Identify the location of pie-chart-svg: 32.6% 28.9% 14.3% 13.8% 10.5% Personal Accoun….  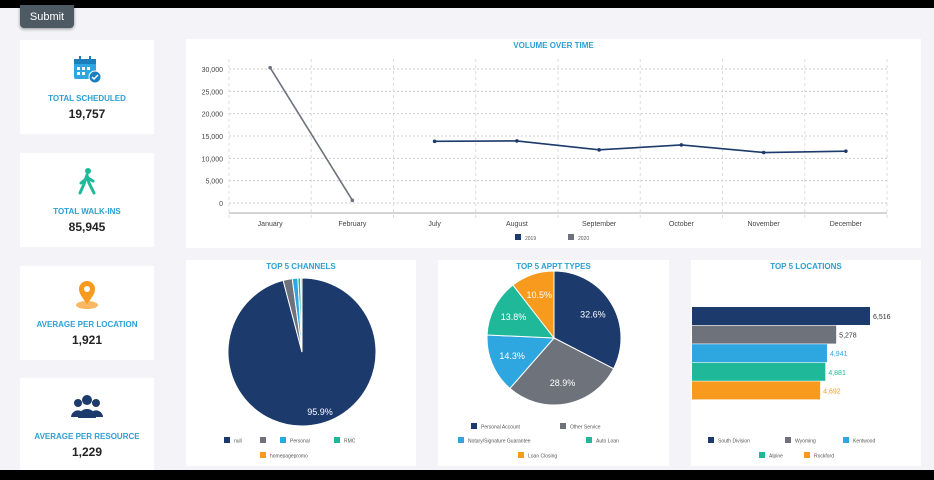
(540, 365).